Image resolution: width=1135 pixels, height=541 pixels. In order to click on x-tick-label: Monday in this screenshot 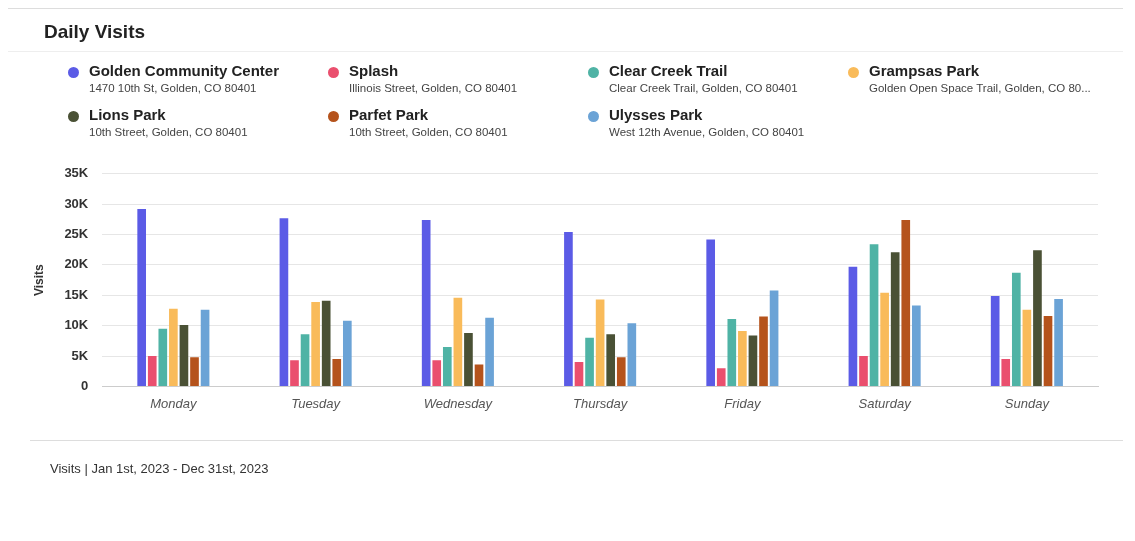, I will do `click(174, 403)`.